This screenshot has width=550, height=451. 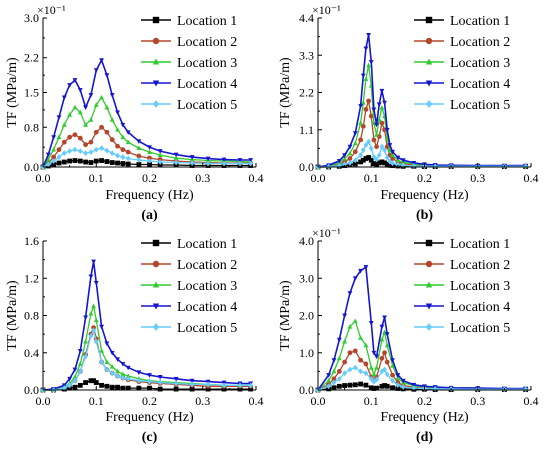 What do you see at coordinates (31, 278) in the screenshot?
I see `y-tick-label: 1.2` at bounding box center [31, 278].